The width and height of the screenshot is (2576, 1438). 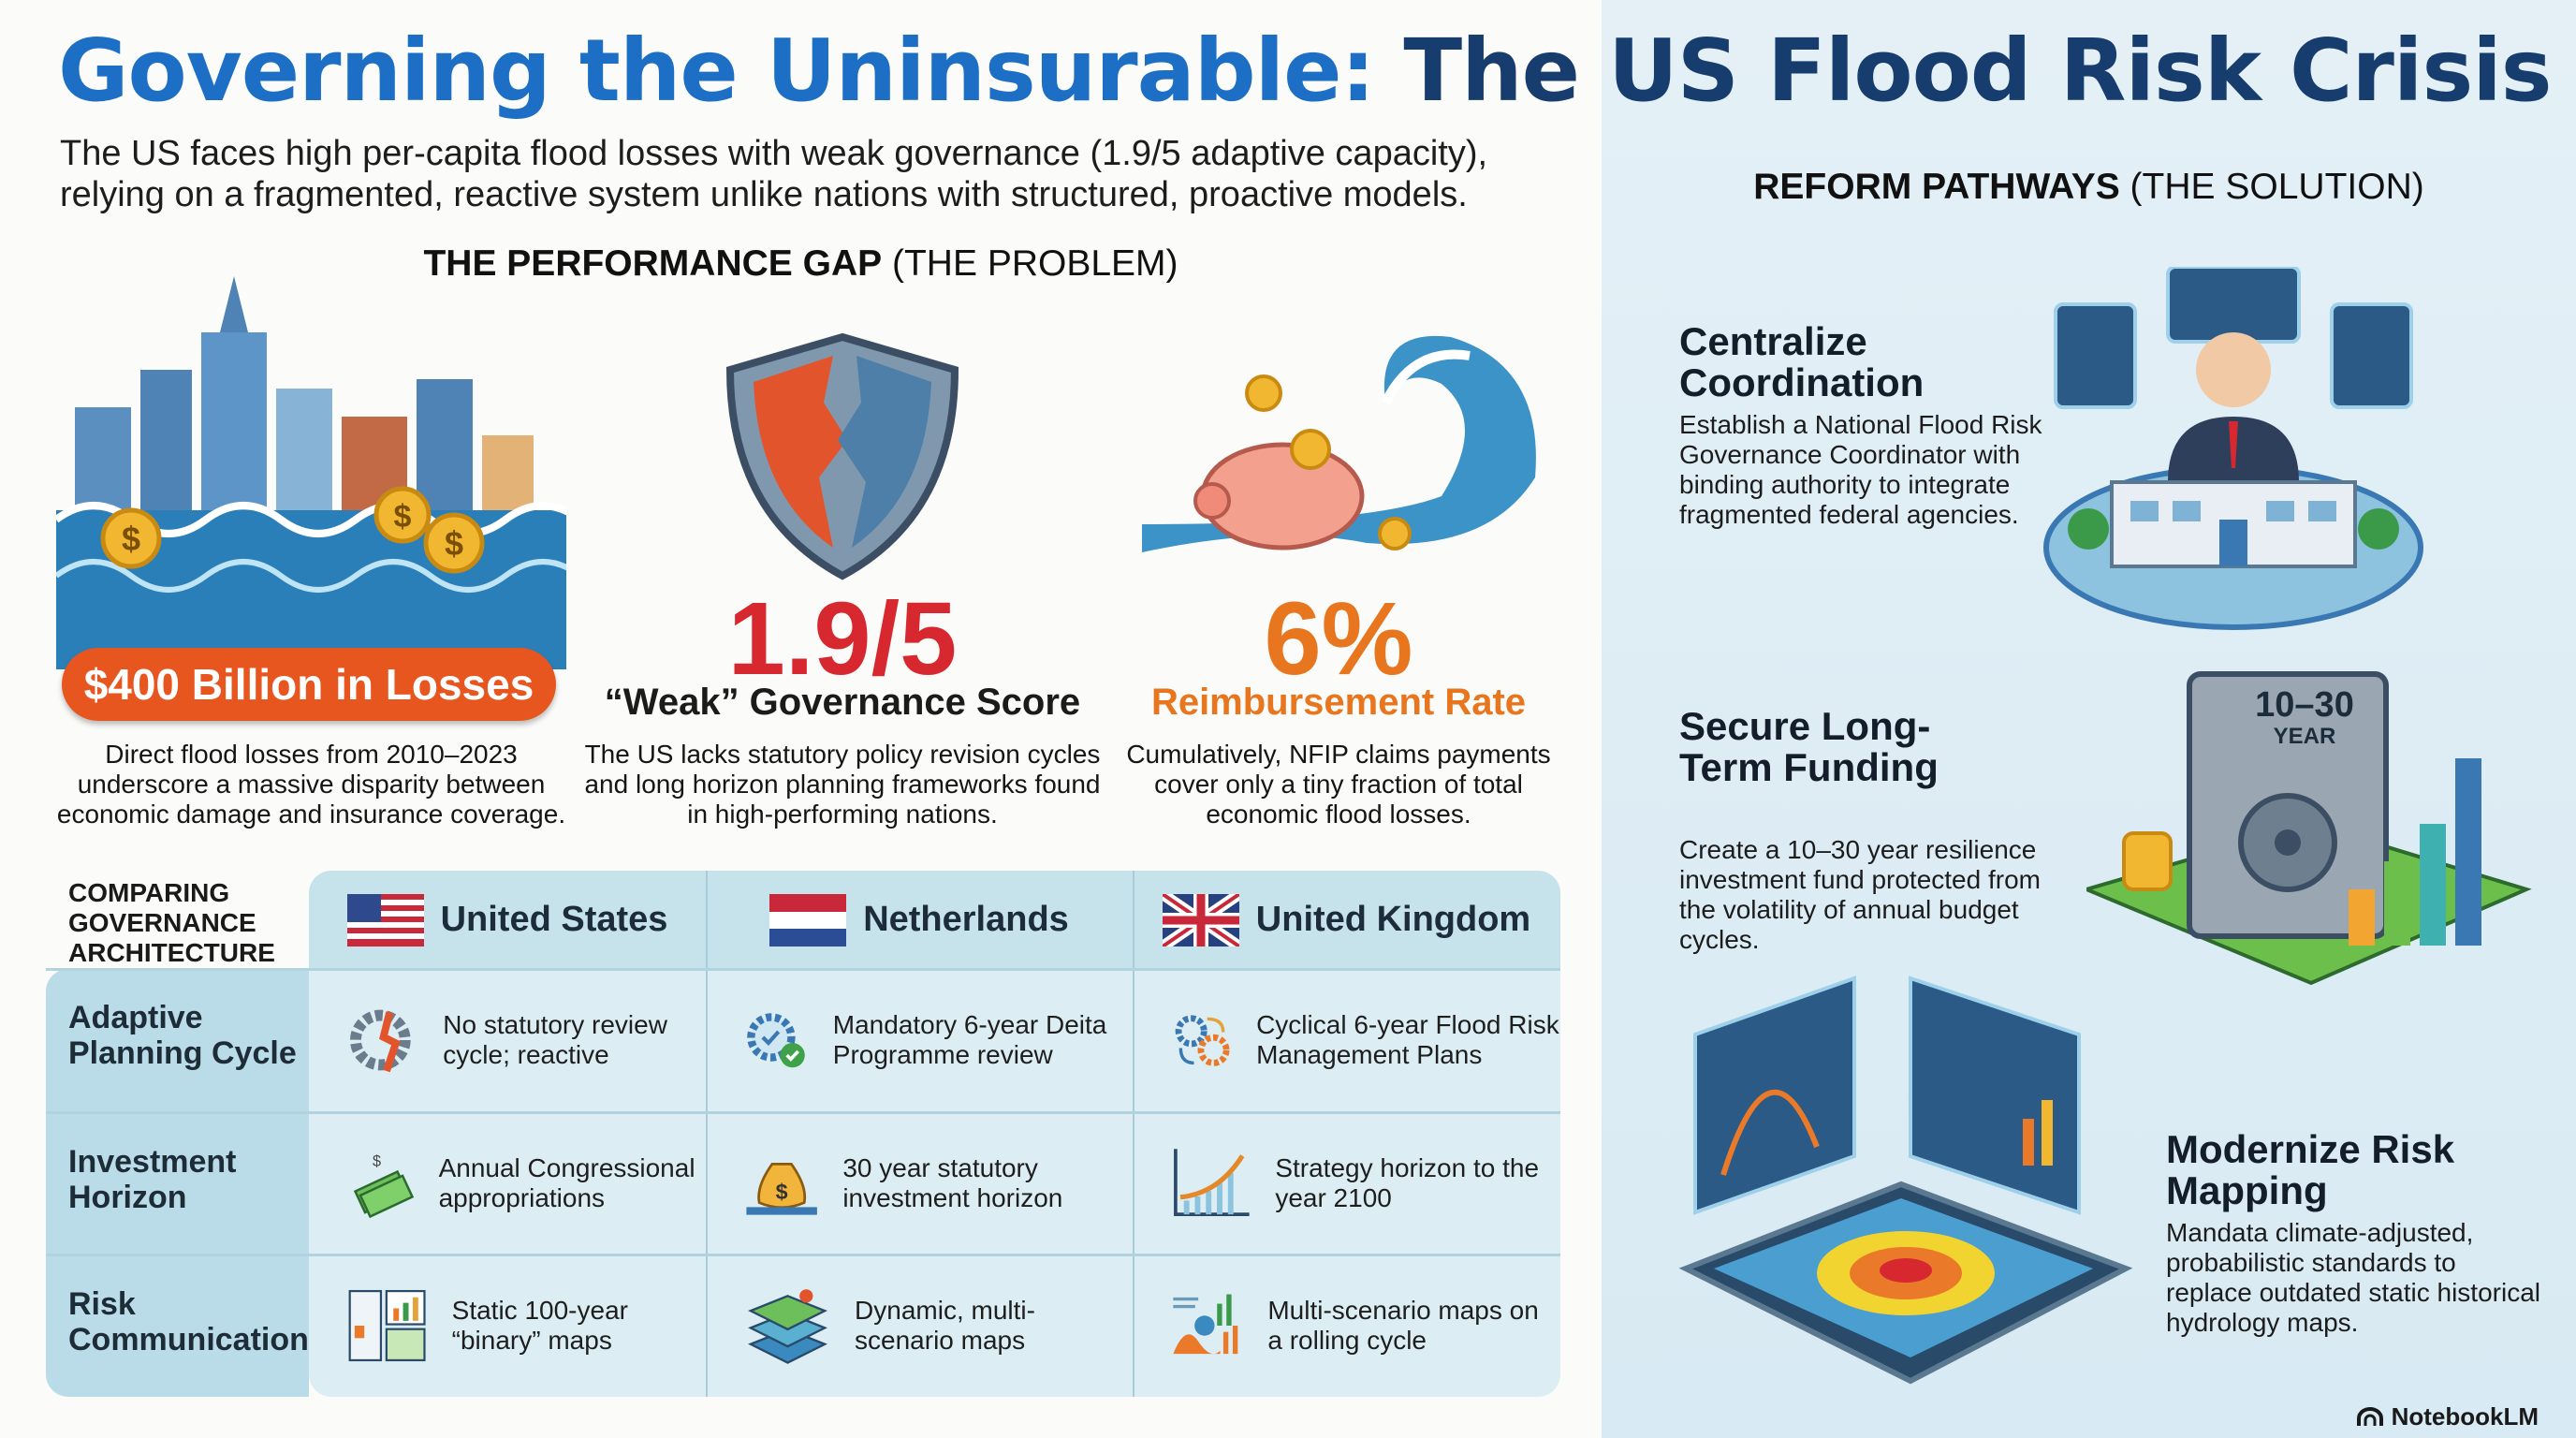 I want to click on growth-chart-icon, so click(x=1212, y=1182).